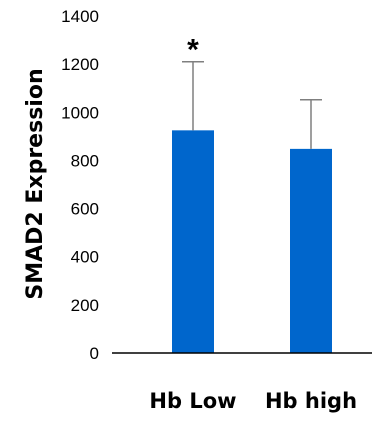  I want to click on x-category-label: Hb Low, so click(192, 401).